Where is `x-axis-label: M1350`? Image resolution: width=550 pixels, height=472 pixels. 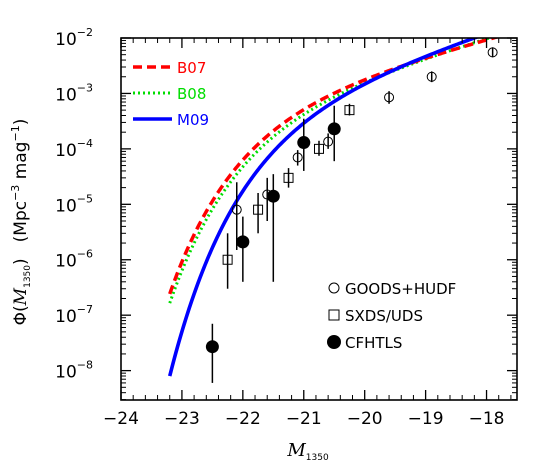 x-axis-label: M1350 is located at coordinates (307, 451).